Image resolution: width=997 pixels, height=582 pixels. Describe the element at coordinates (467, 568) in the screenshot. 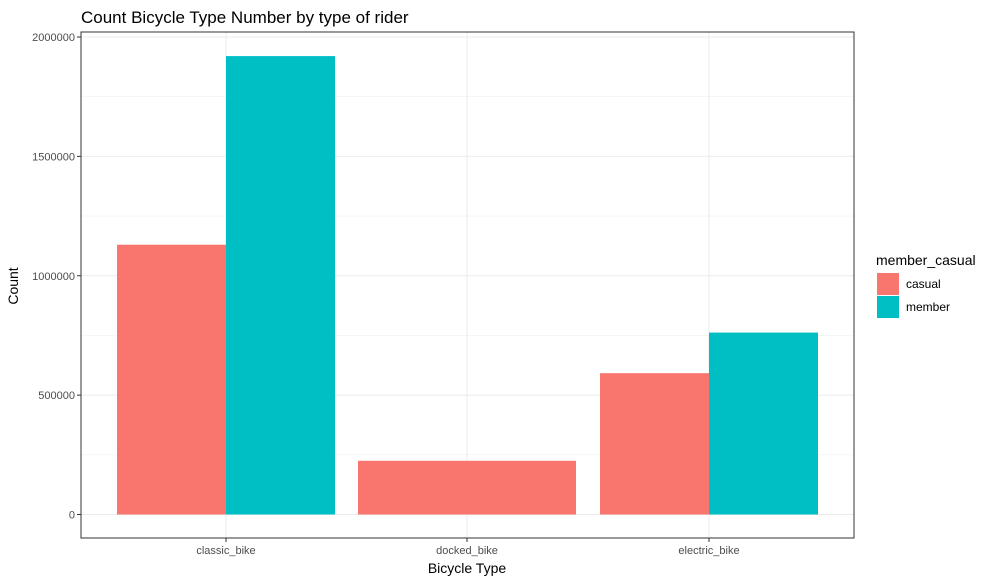

I see `x-axis-title: Bicycle Type` at that location.